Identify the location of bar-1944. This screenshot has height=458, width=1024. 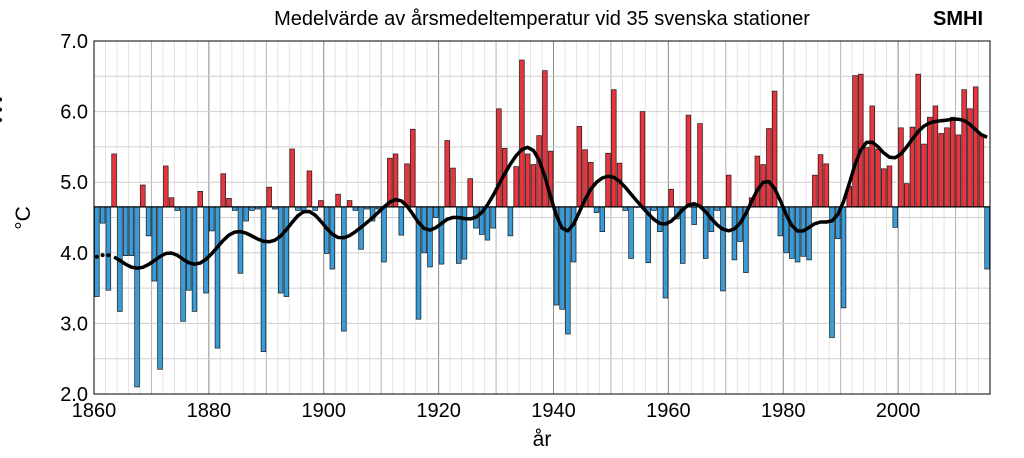
(579, 167).